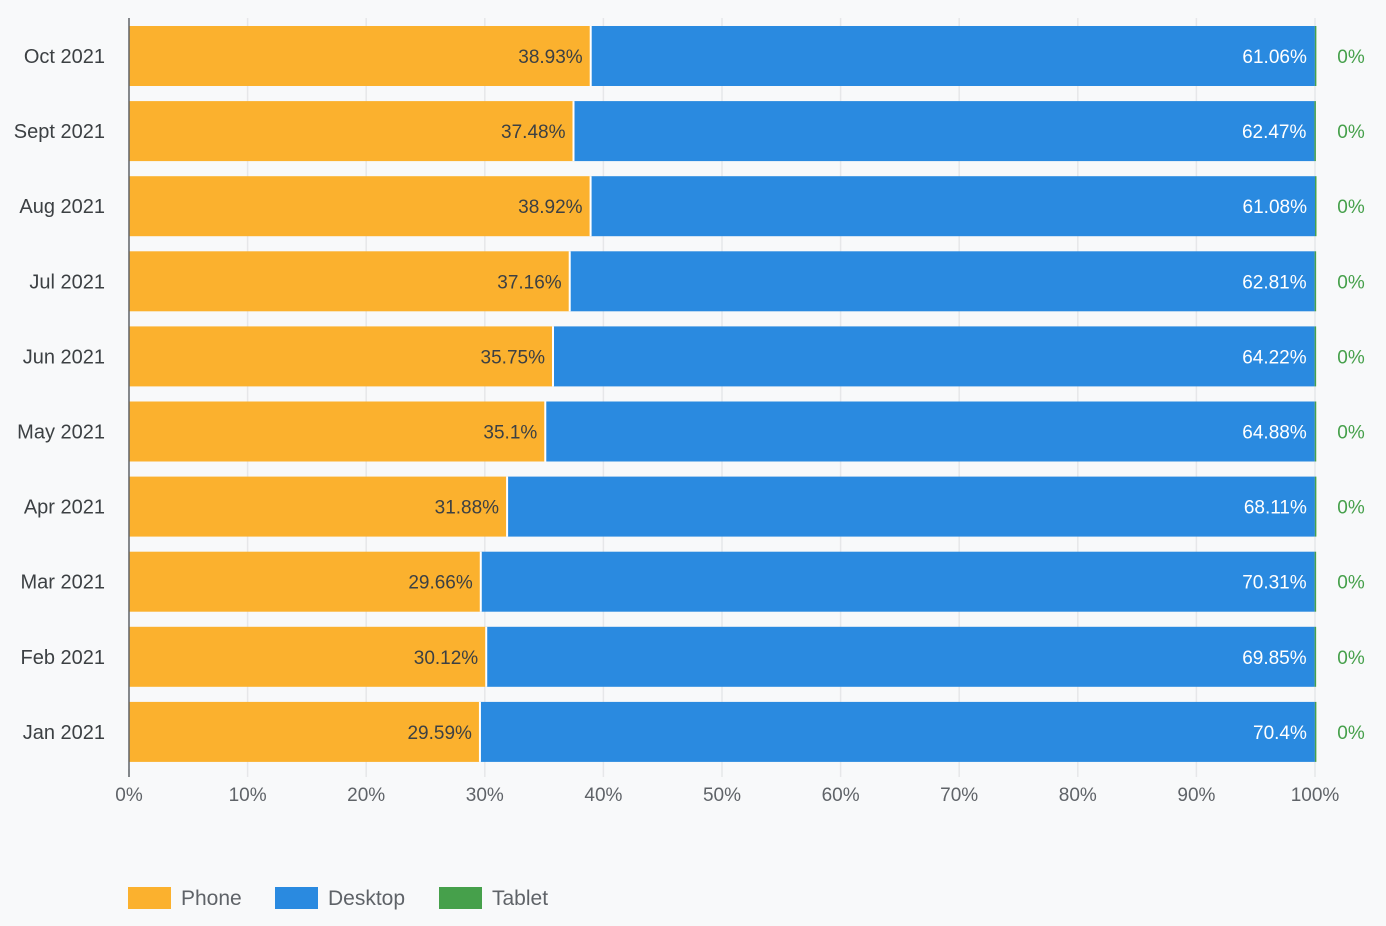 The width and height of the screenshot is (1386, 926). I want to click on phone-data-label: 35.1%, so click(510, 433).